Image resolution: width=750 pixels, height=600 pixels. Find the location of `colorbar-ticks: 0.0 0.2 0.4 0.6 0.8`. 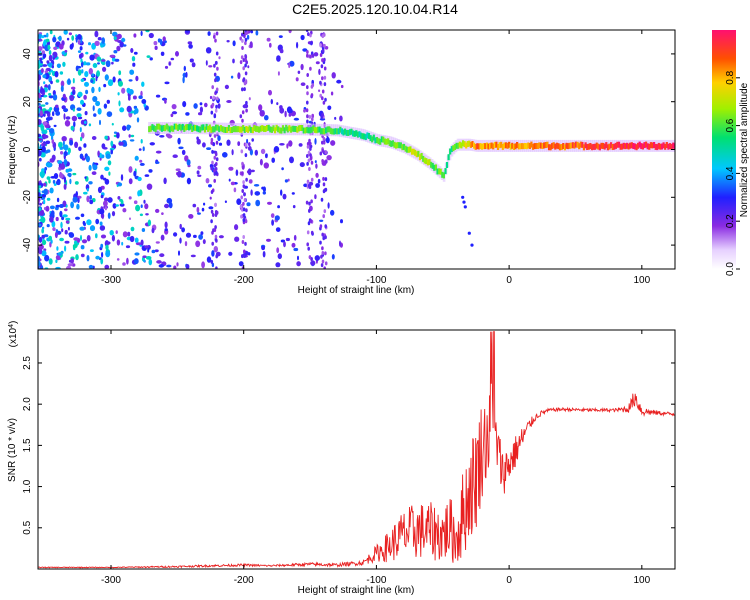

colorbar-ticks: 0.0 0.2 0.4 0.6 0.8 is located at coordinates (732, 173).